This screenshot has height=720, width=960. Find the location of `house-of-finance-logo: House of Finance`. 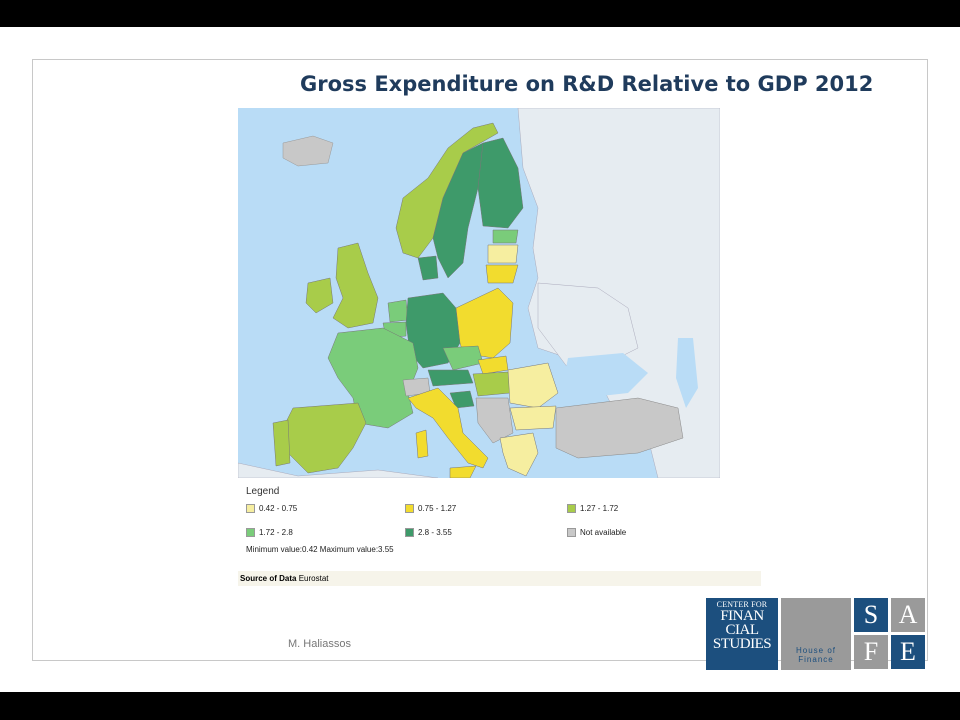

house-of-finance-logo: House of Finance is located at coordinates (816, 634).